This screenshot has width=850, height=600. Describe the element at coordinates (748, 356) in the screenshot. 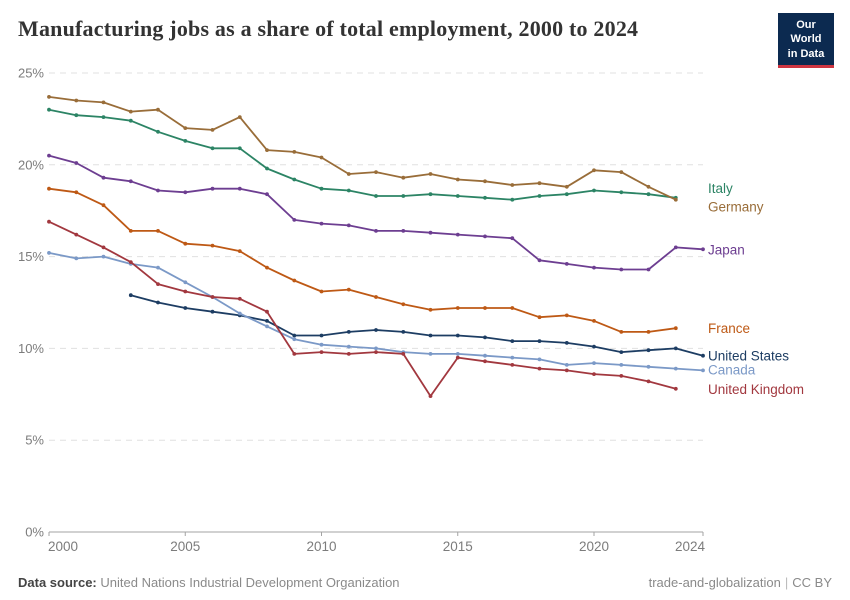

I see `legend-label-united-states: United States` at that location.